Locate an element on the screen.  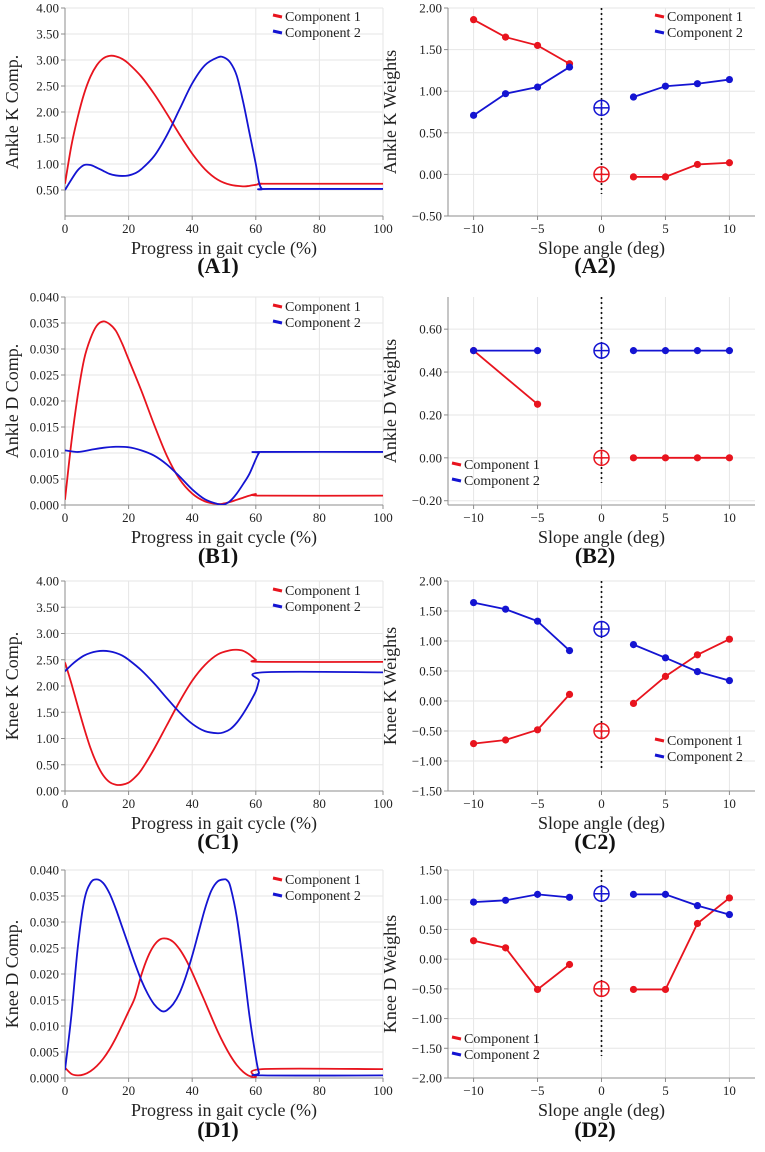
y-axis-title: Ankle D Weights is located at coordinates (390, 401).